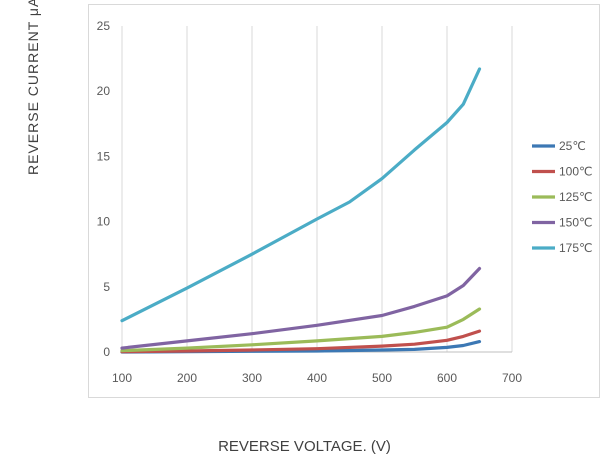  What do you see at coordinates (106, 352) in the screenshot?
I see `y-tick-label: 0` at bounding box center [106, 352].